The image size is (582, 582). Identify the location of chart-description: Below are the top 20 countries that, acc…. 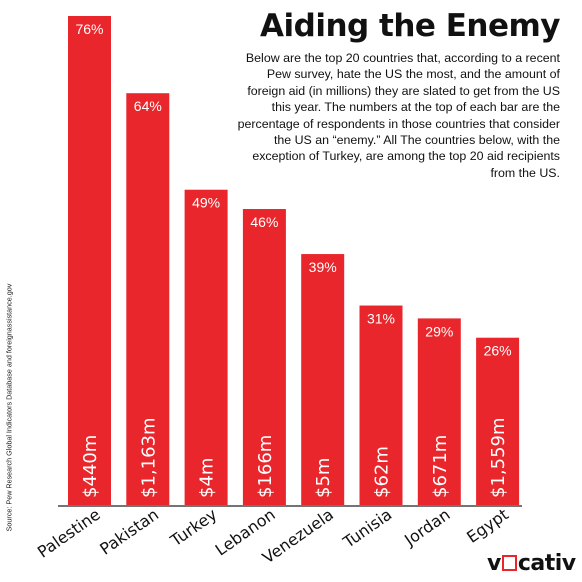
(396, 116).